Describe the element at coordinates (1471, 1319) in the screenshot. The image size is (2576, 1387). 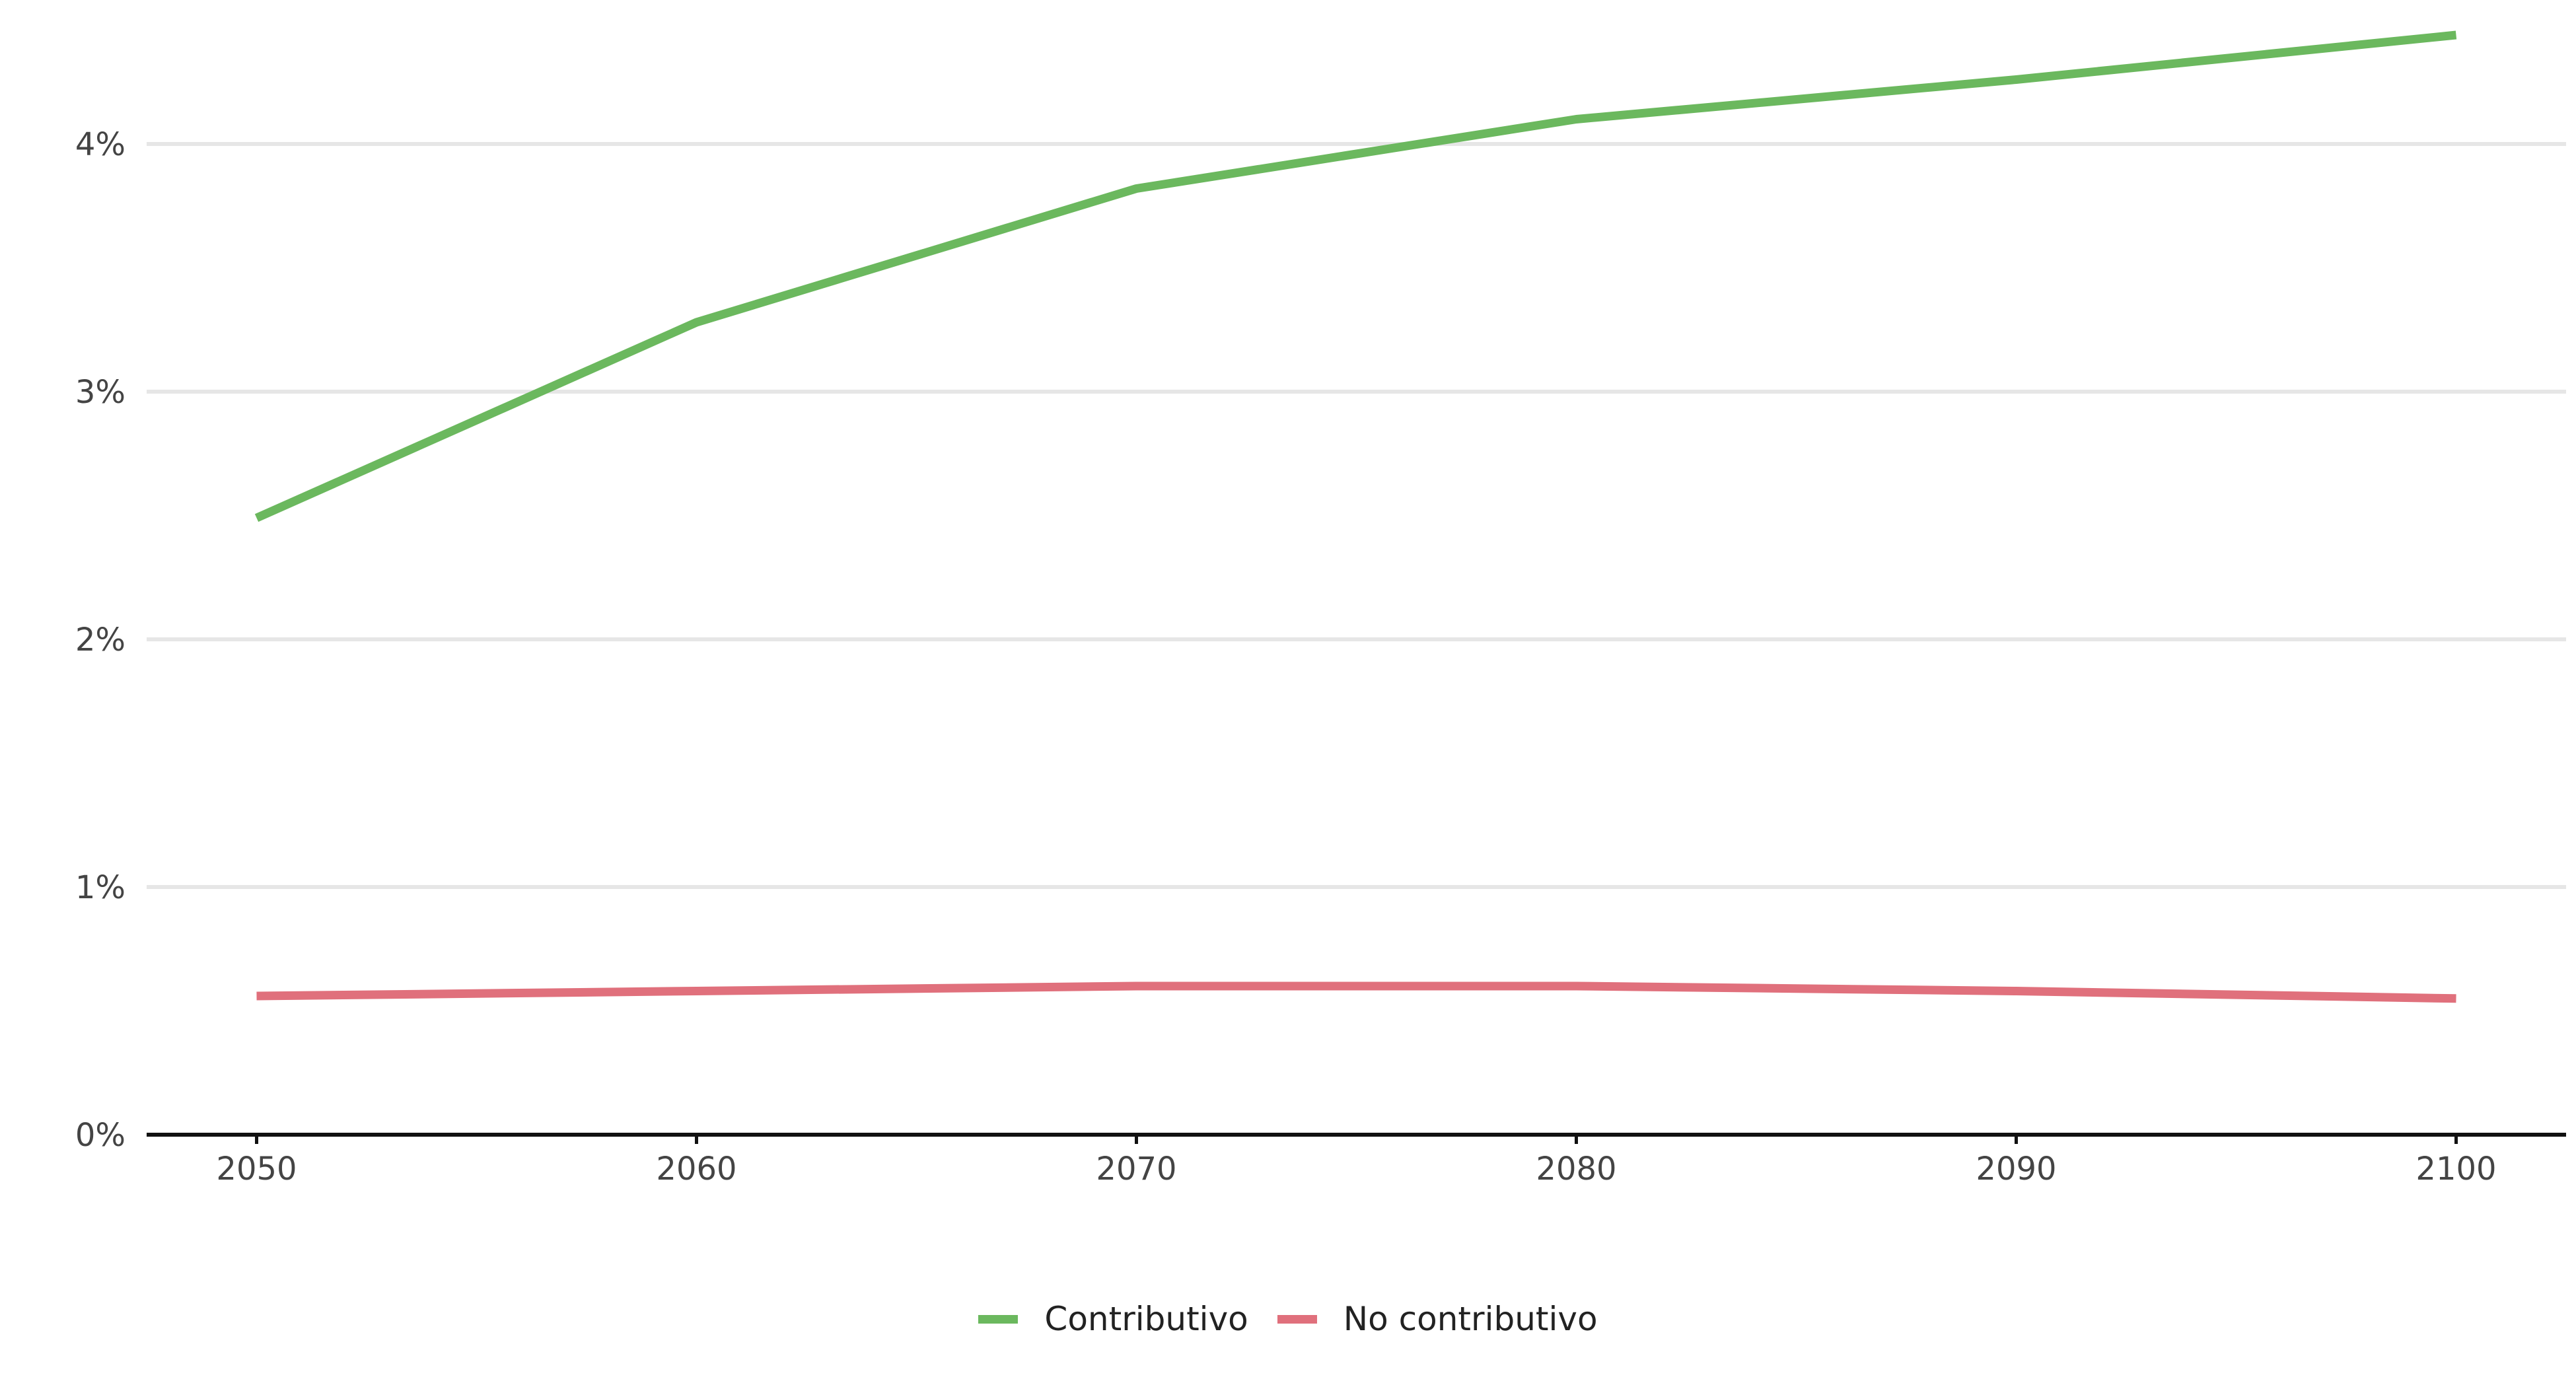
I see `legend-label-no-contributivo: No contributivo` at that location.